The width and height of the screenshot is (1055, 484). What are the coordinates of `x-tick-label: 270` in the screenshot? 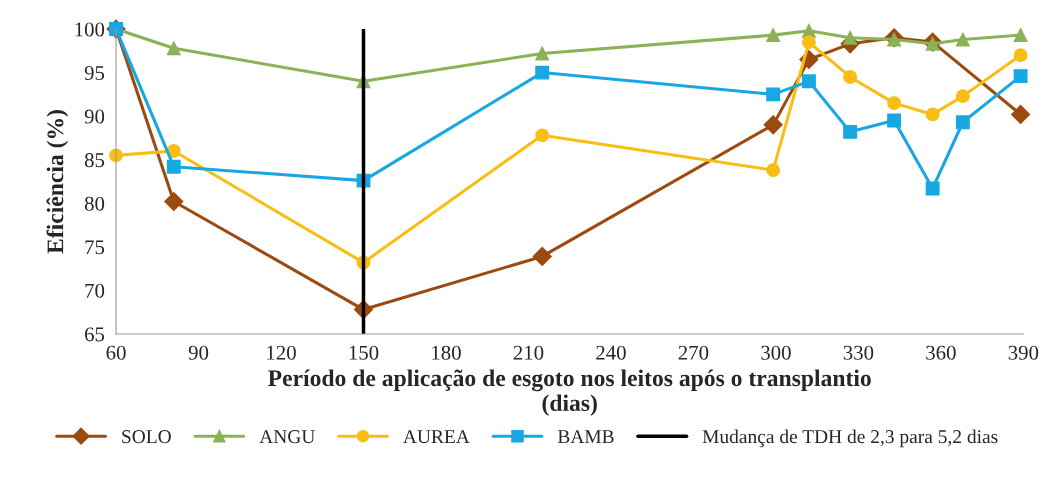 It's located at (693, 352).